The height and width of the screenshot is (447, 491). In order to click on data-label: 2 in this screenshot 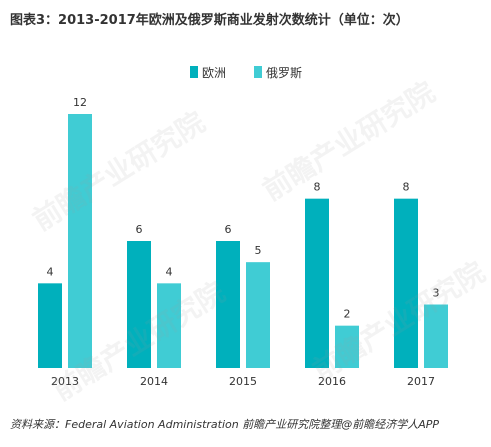, I will do `click(347, 314)`.